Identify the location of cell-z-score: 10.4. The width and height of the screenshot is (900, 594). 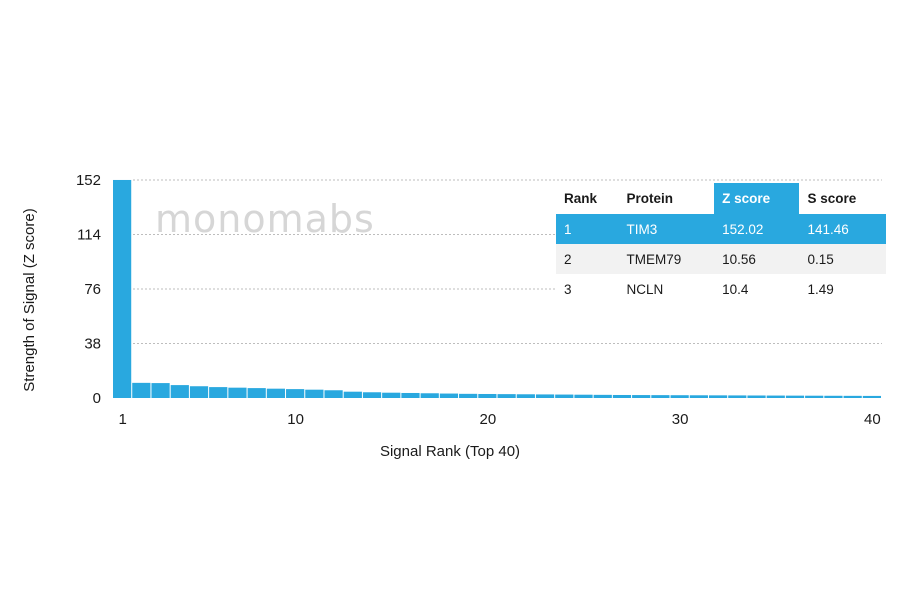
(735, 289).